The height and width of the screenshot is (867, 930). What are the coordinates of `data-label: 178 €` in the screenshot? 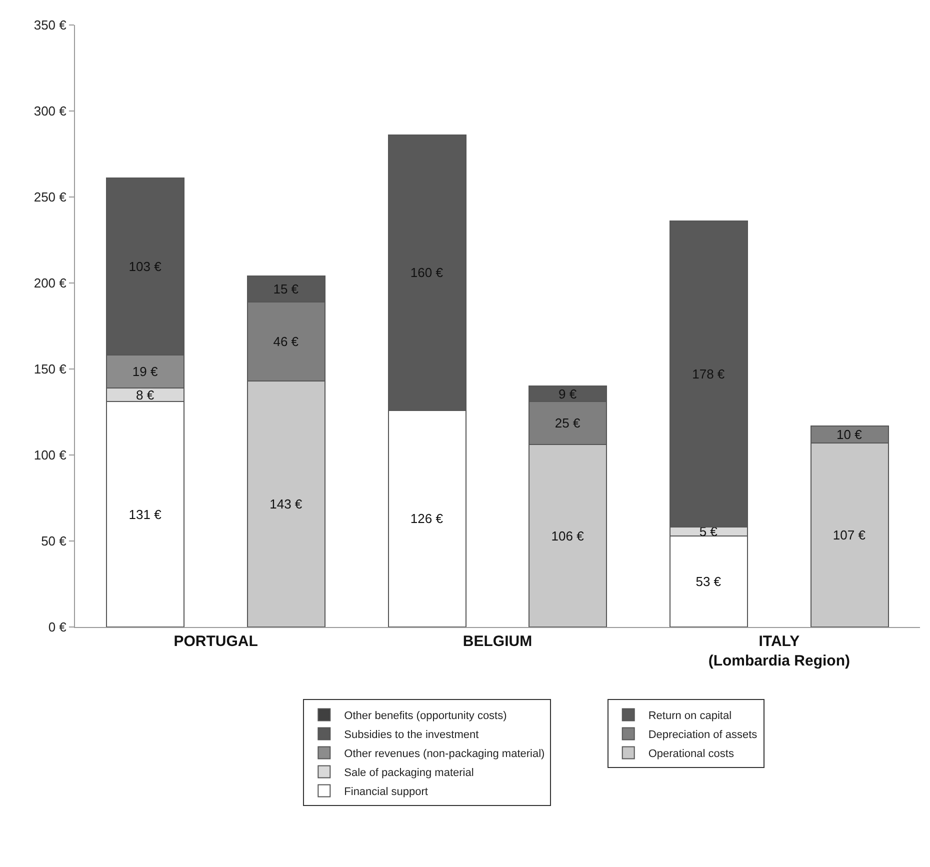 It's located at (709, 374).